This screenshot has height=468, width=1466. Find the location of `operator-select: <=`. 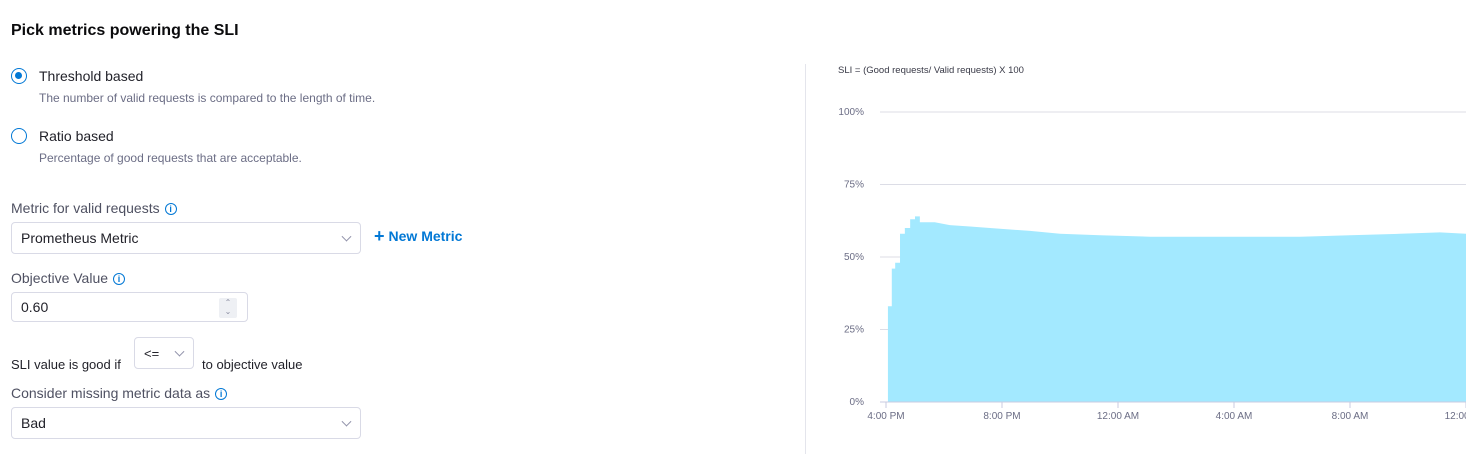

operator-select: <= is located at coordinates (164, 353).